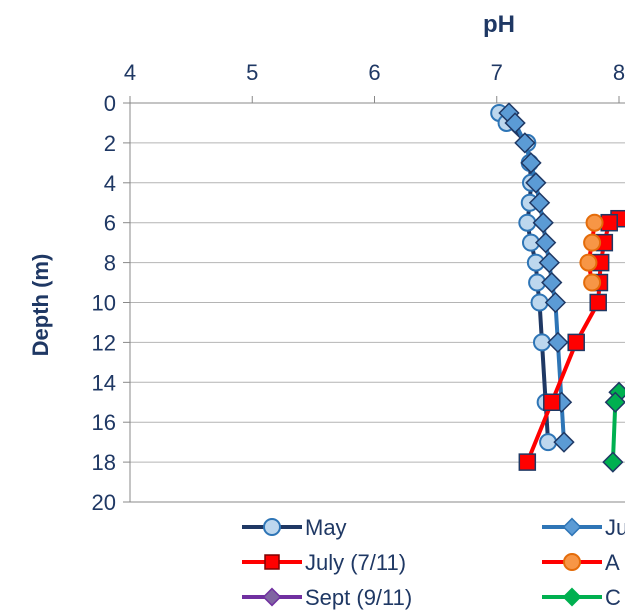 The height and width of the screenshot is (615, 625). I want to click on y-tick-label: 6, so click(110, 223).